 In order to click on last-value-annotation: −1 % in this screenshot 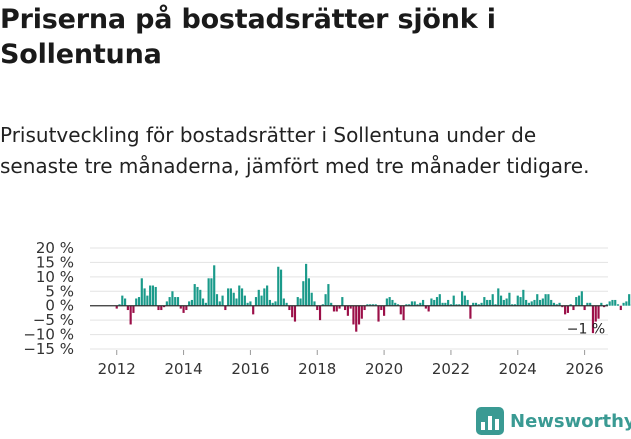, I will do `click(586, 330)`.